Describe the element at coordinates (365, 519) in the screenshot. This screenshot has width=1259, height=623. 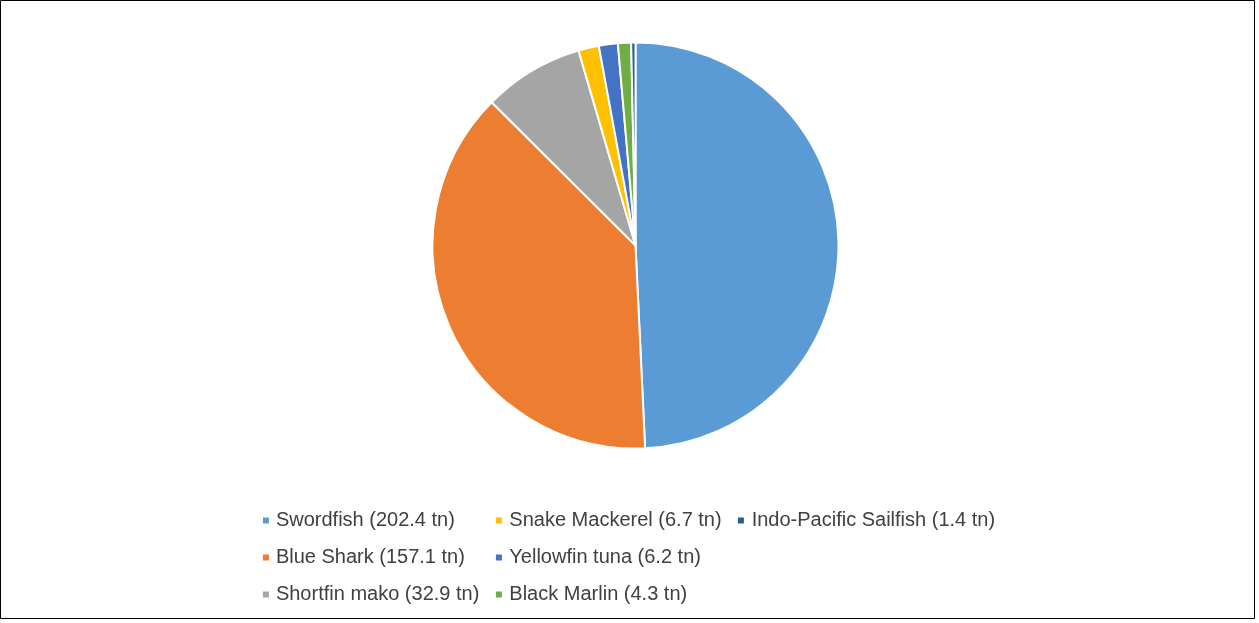
I see `legend-label: Swordfish (202.4 tn)` at that location.